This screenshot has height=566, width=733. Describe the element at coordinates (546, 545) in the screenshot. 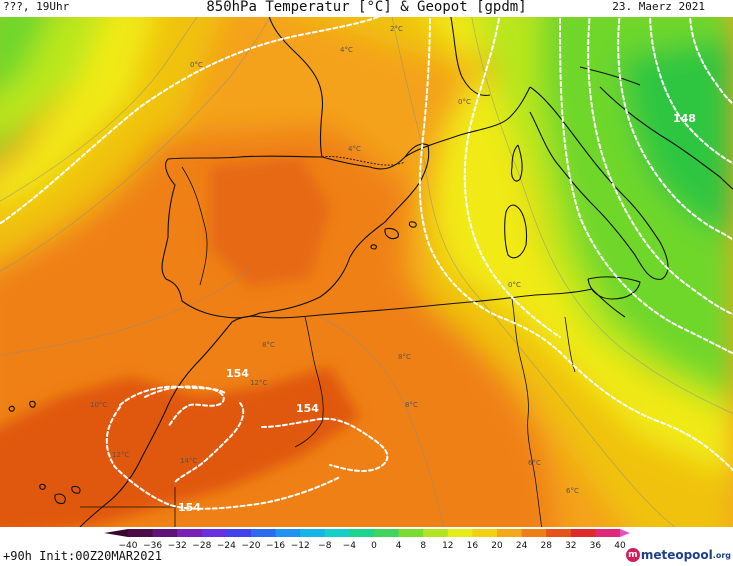

I see `colorbar-tick-label: 28` at that location.